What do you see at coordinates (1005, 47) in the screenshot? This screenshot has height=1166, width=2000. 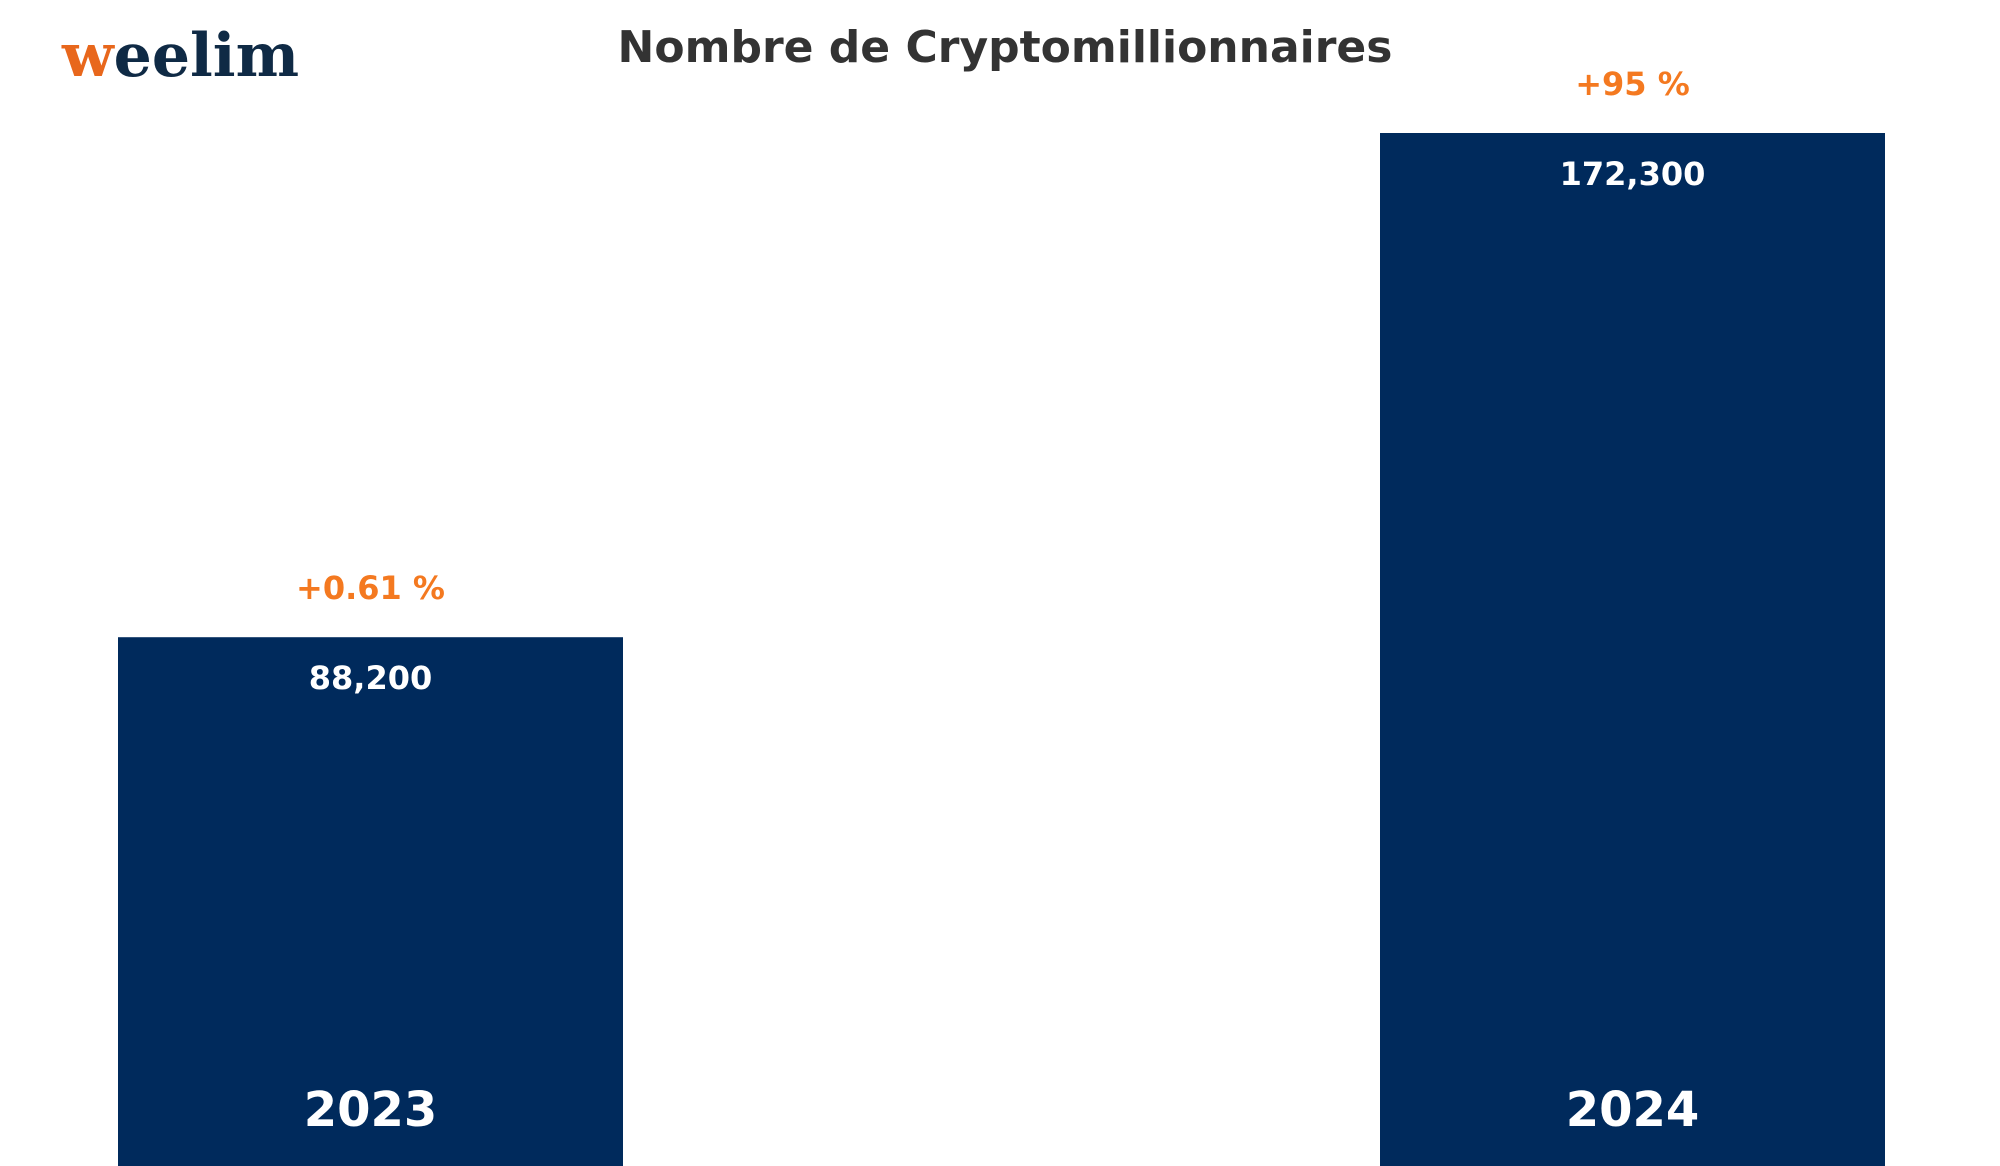 I see `chart-title: Nombre de Cryptomillionnaires` at bounding box center [1005, 47].